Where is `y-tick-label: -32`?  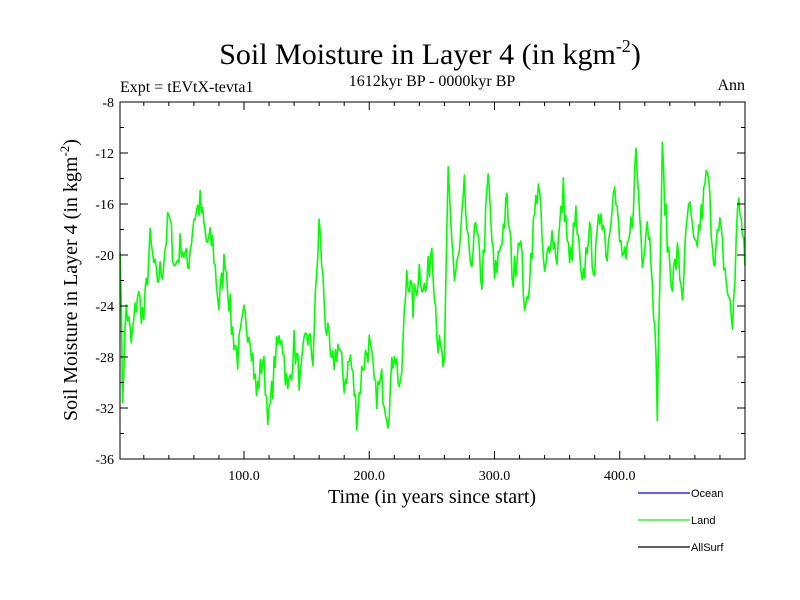 y-tick-label: -32 is located at coordinates (104, 409).